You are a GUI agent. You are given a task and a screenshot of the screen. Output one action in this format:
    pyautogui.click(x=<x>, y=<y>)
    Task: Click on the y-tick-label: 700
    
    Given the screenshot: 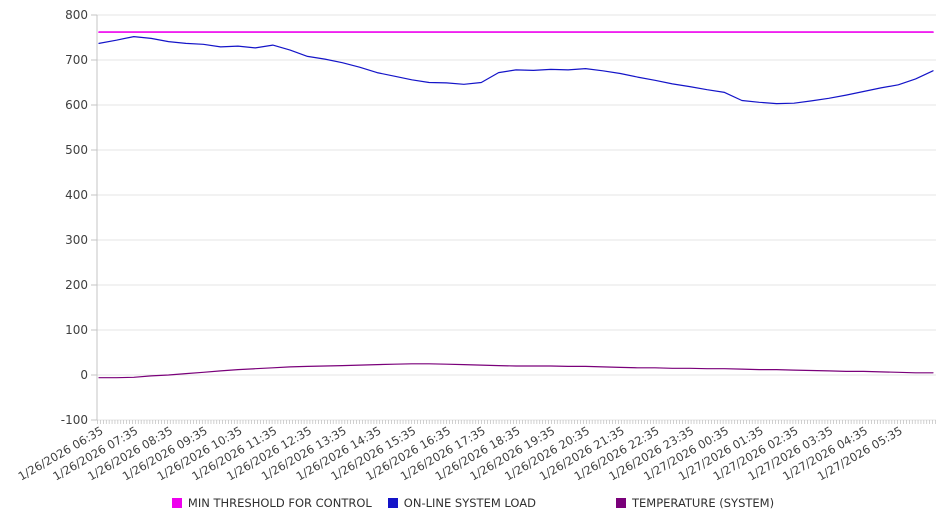 What is the action you would take?
    pyautogui.click(x=76, y=60)
    